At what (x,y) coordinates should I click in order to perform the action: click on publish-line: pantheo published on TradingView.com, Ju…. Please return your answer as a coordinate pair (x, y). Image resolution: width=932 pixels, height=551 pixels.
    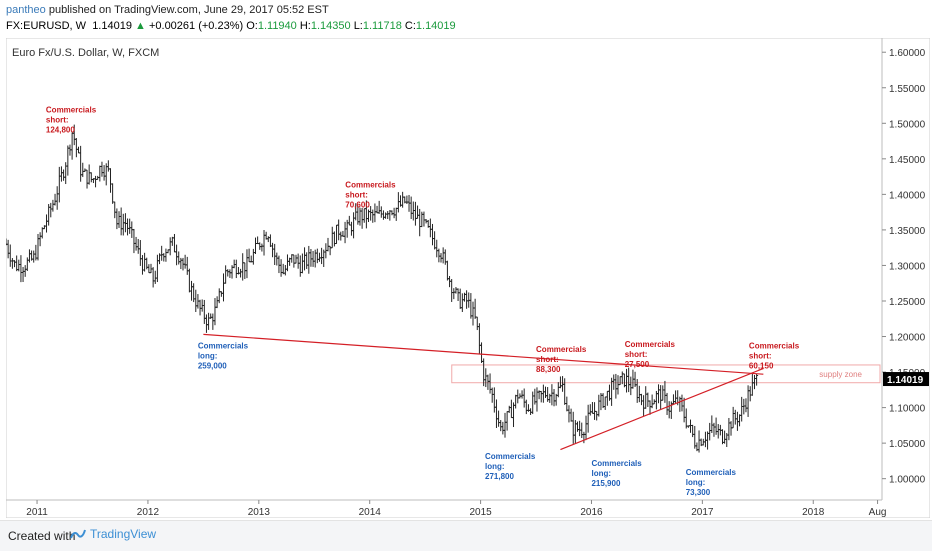
    Looking at the image, I should click on (167, 10).